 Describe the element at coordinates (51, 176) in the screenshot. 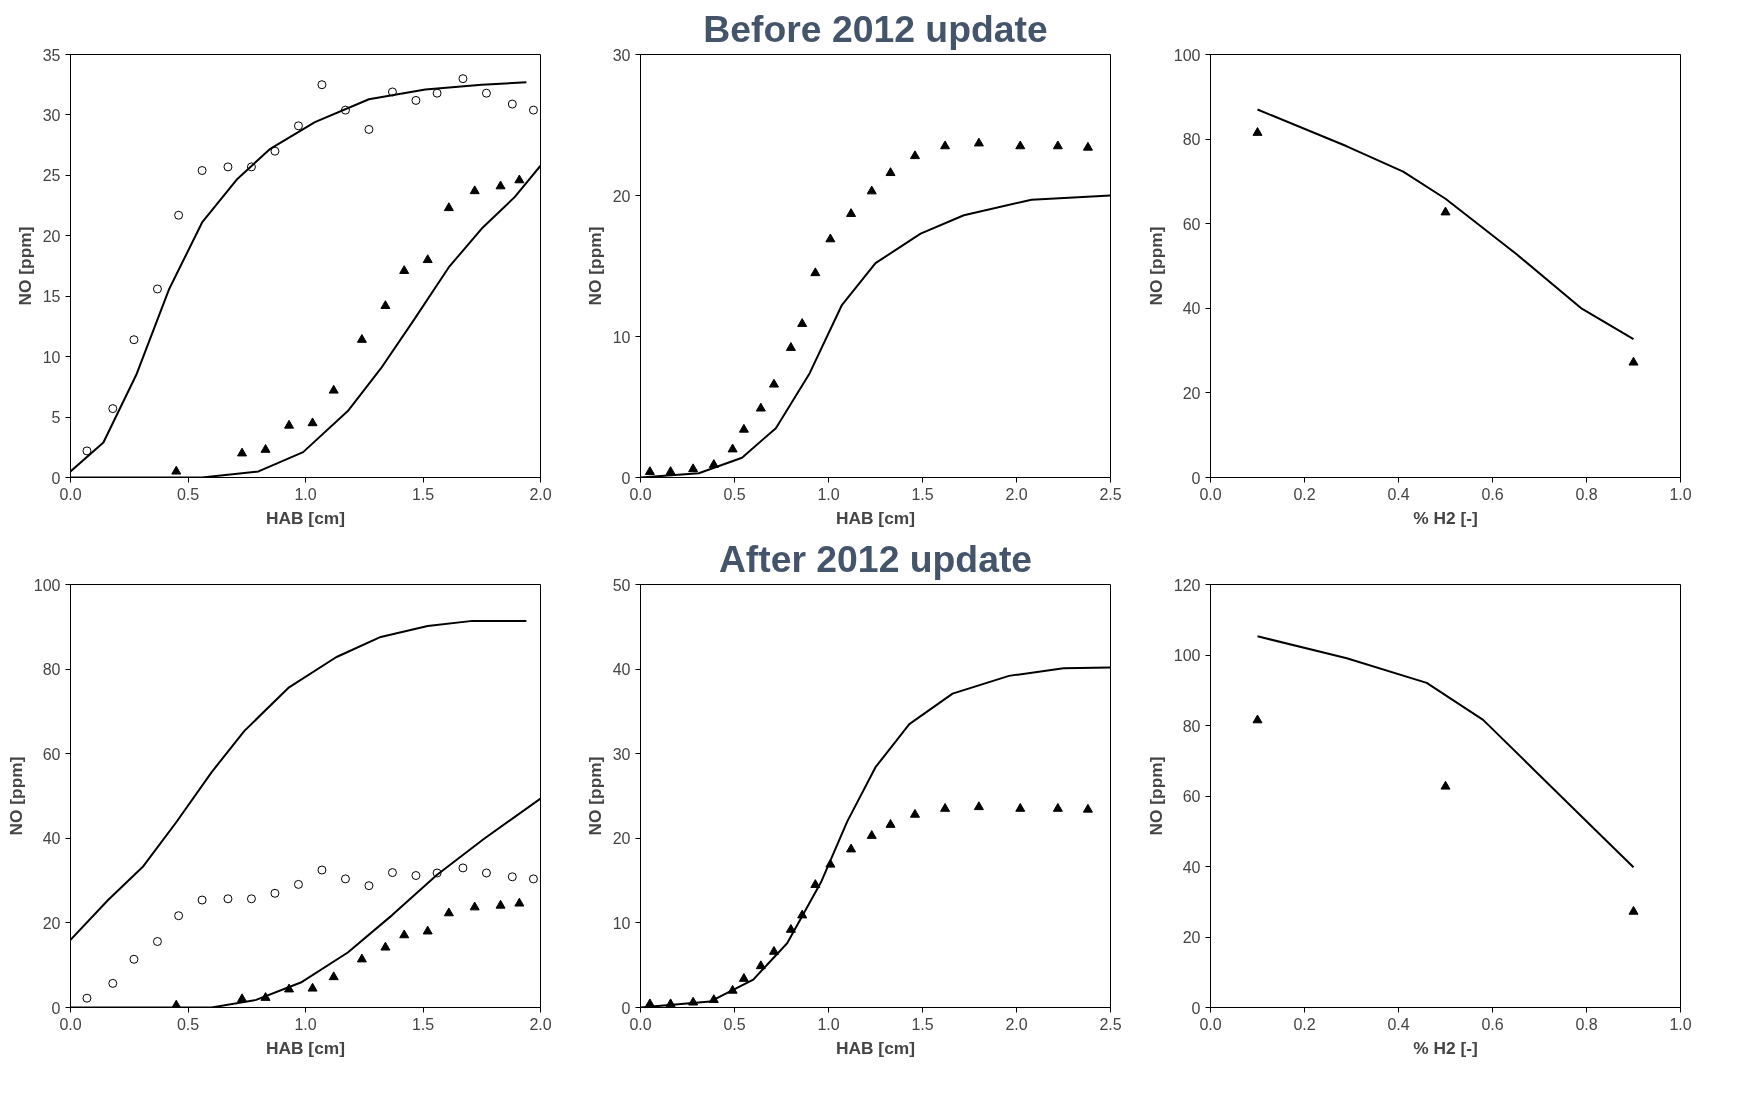

I see `y-tick-label: 25` at that location.